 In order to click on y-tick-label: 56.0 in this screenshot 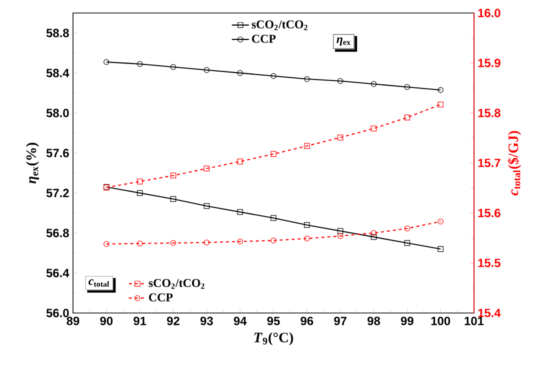, I will do `click(57, 313)`.